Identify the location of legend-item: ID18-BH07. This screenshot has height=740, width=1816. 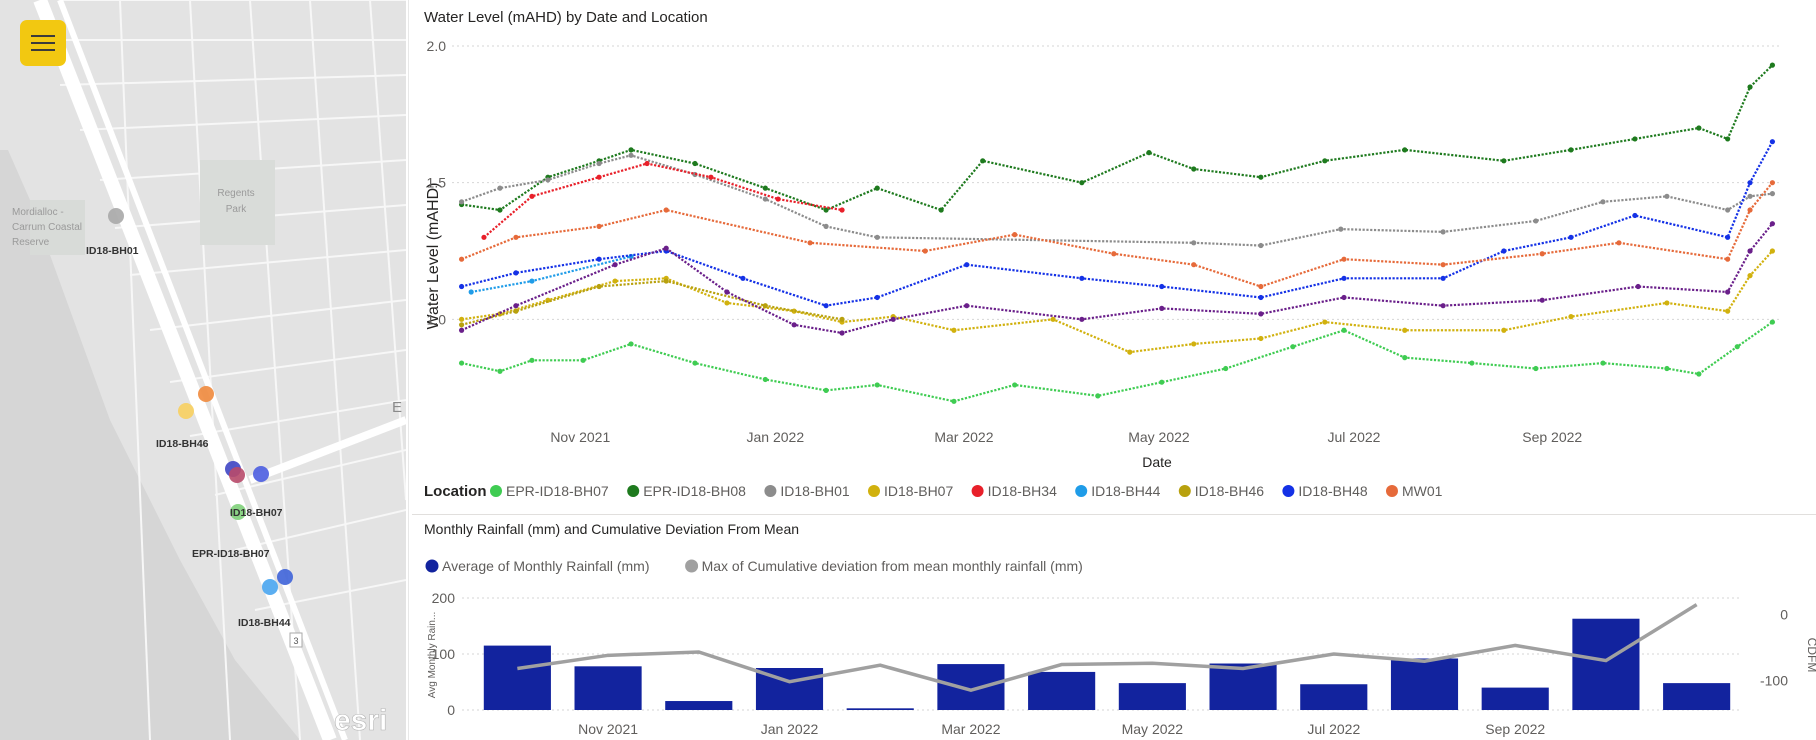
(910, 491).